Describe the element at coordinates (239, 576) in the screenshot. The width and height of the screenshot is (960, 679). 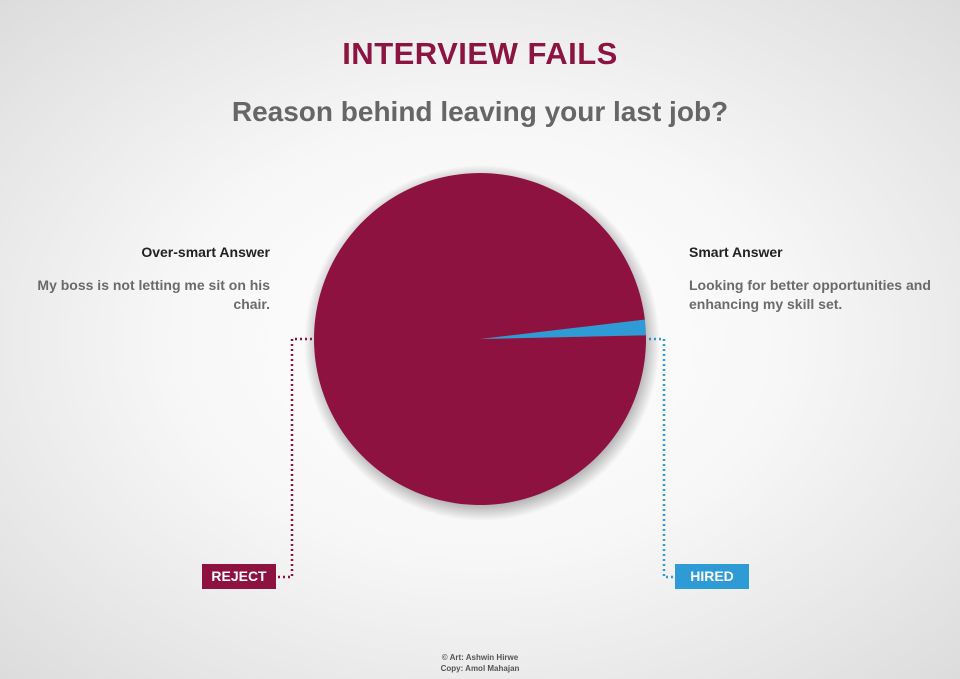
I see `reject-badge: REJECT` at that location.